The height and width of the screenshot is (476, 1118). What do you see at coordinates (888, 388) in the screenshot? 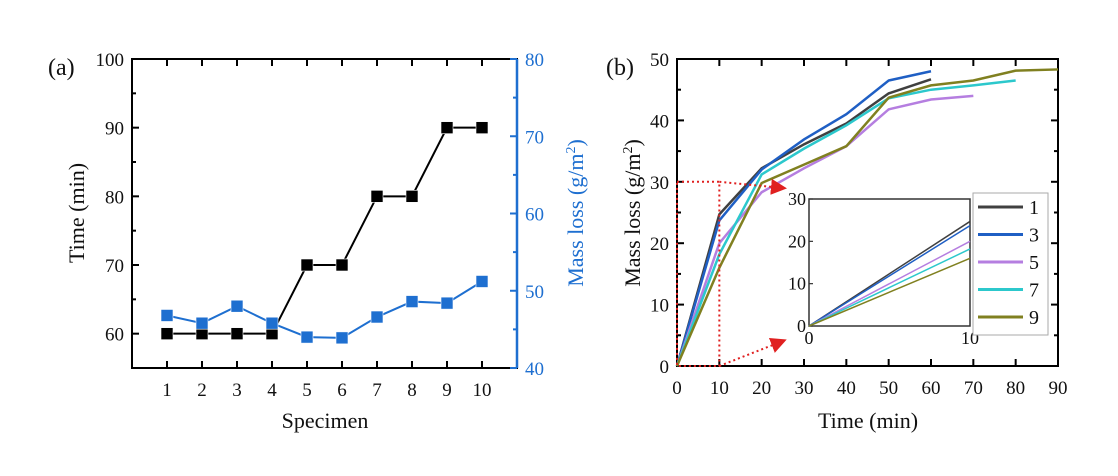
I see `panel-b-x-tick-label: 50` at bounding box center [888, 388].